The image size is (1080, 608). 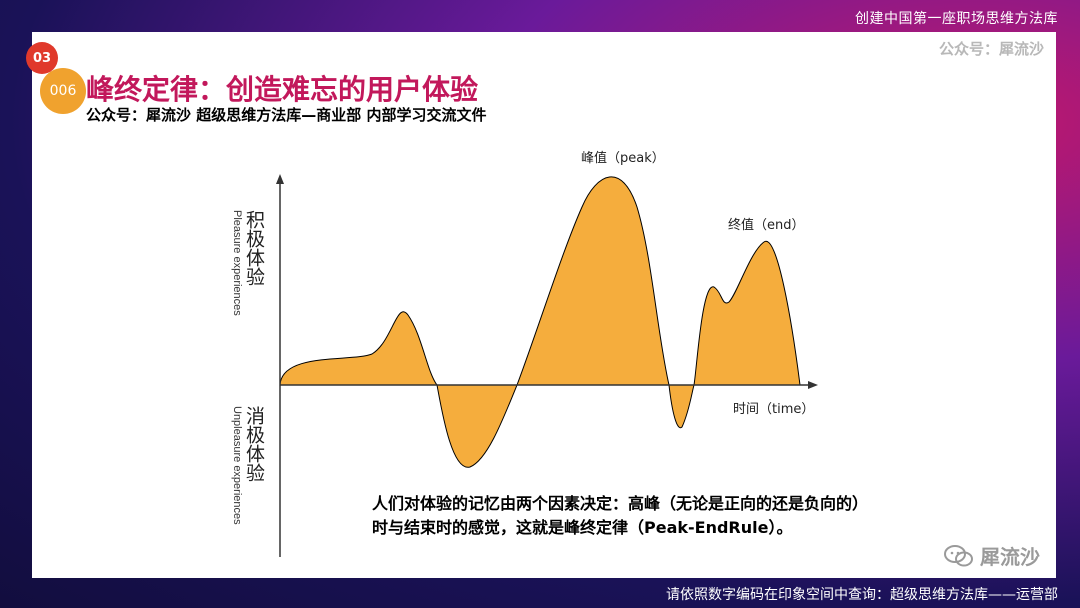 I want to click on caption-line-2: 时与结束时的感觉，这就是峰终定律（Peak-EndRule）。, so click(x=582, y=527).